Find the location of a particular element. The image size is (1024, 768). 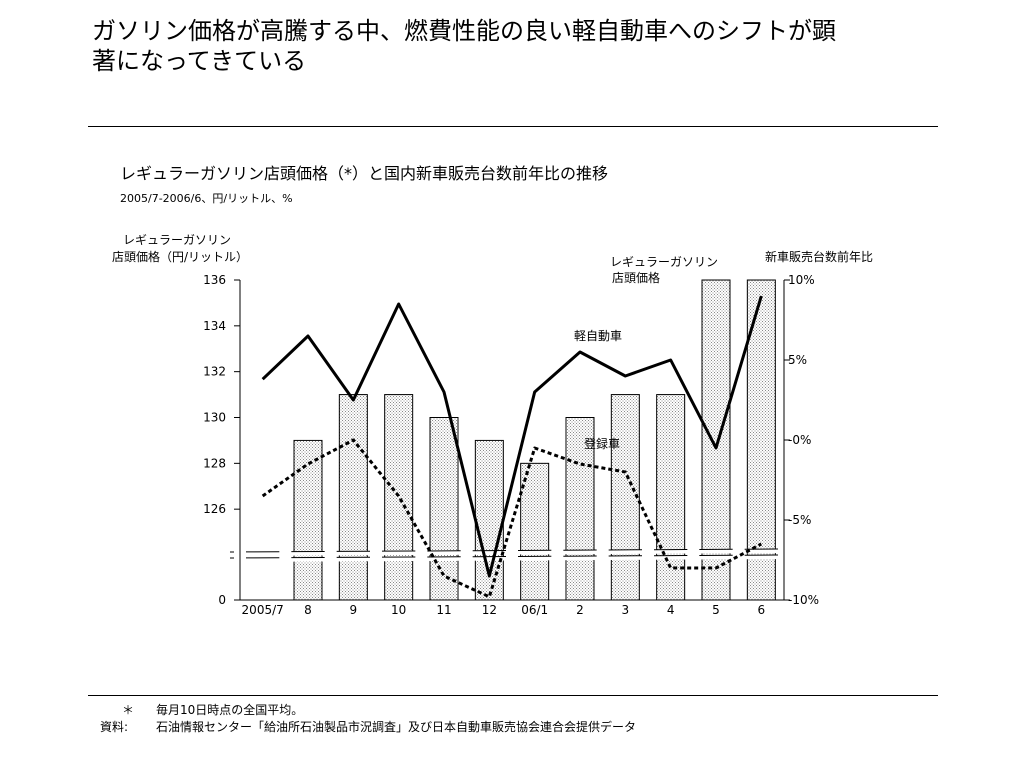

left-axis-tick-label: 0 is located at coordinates (222, 600).